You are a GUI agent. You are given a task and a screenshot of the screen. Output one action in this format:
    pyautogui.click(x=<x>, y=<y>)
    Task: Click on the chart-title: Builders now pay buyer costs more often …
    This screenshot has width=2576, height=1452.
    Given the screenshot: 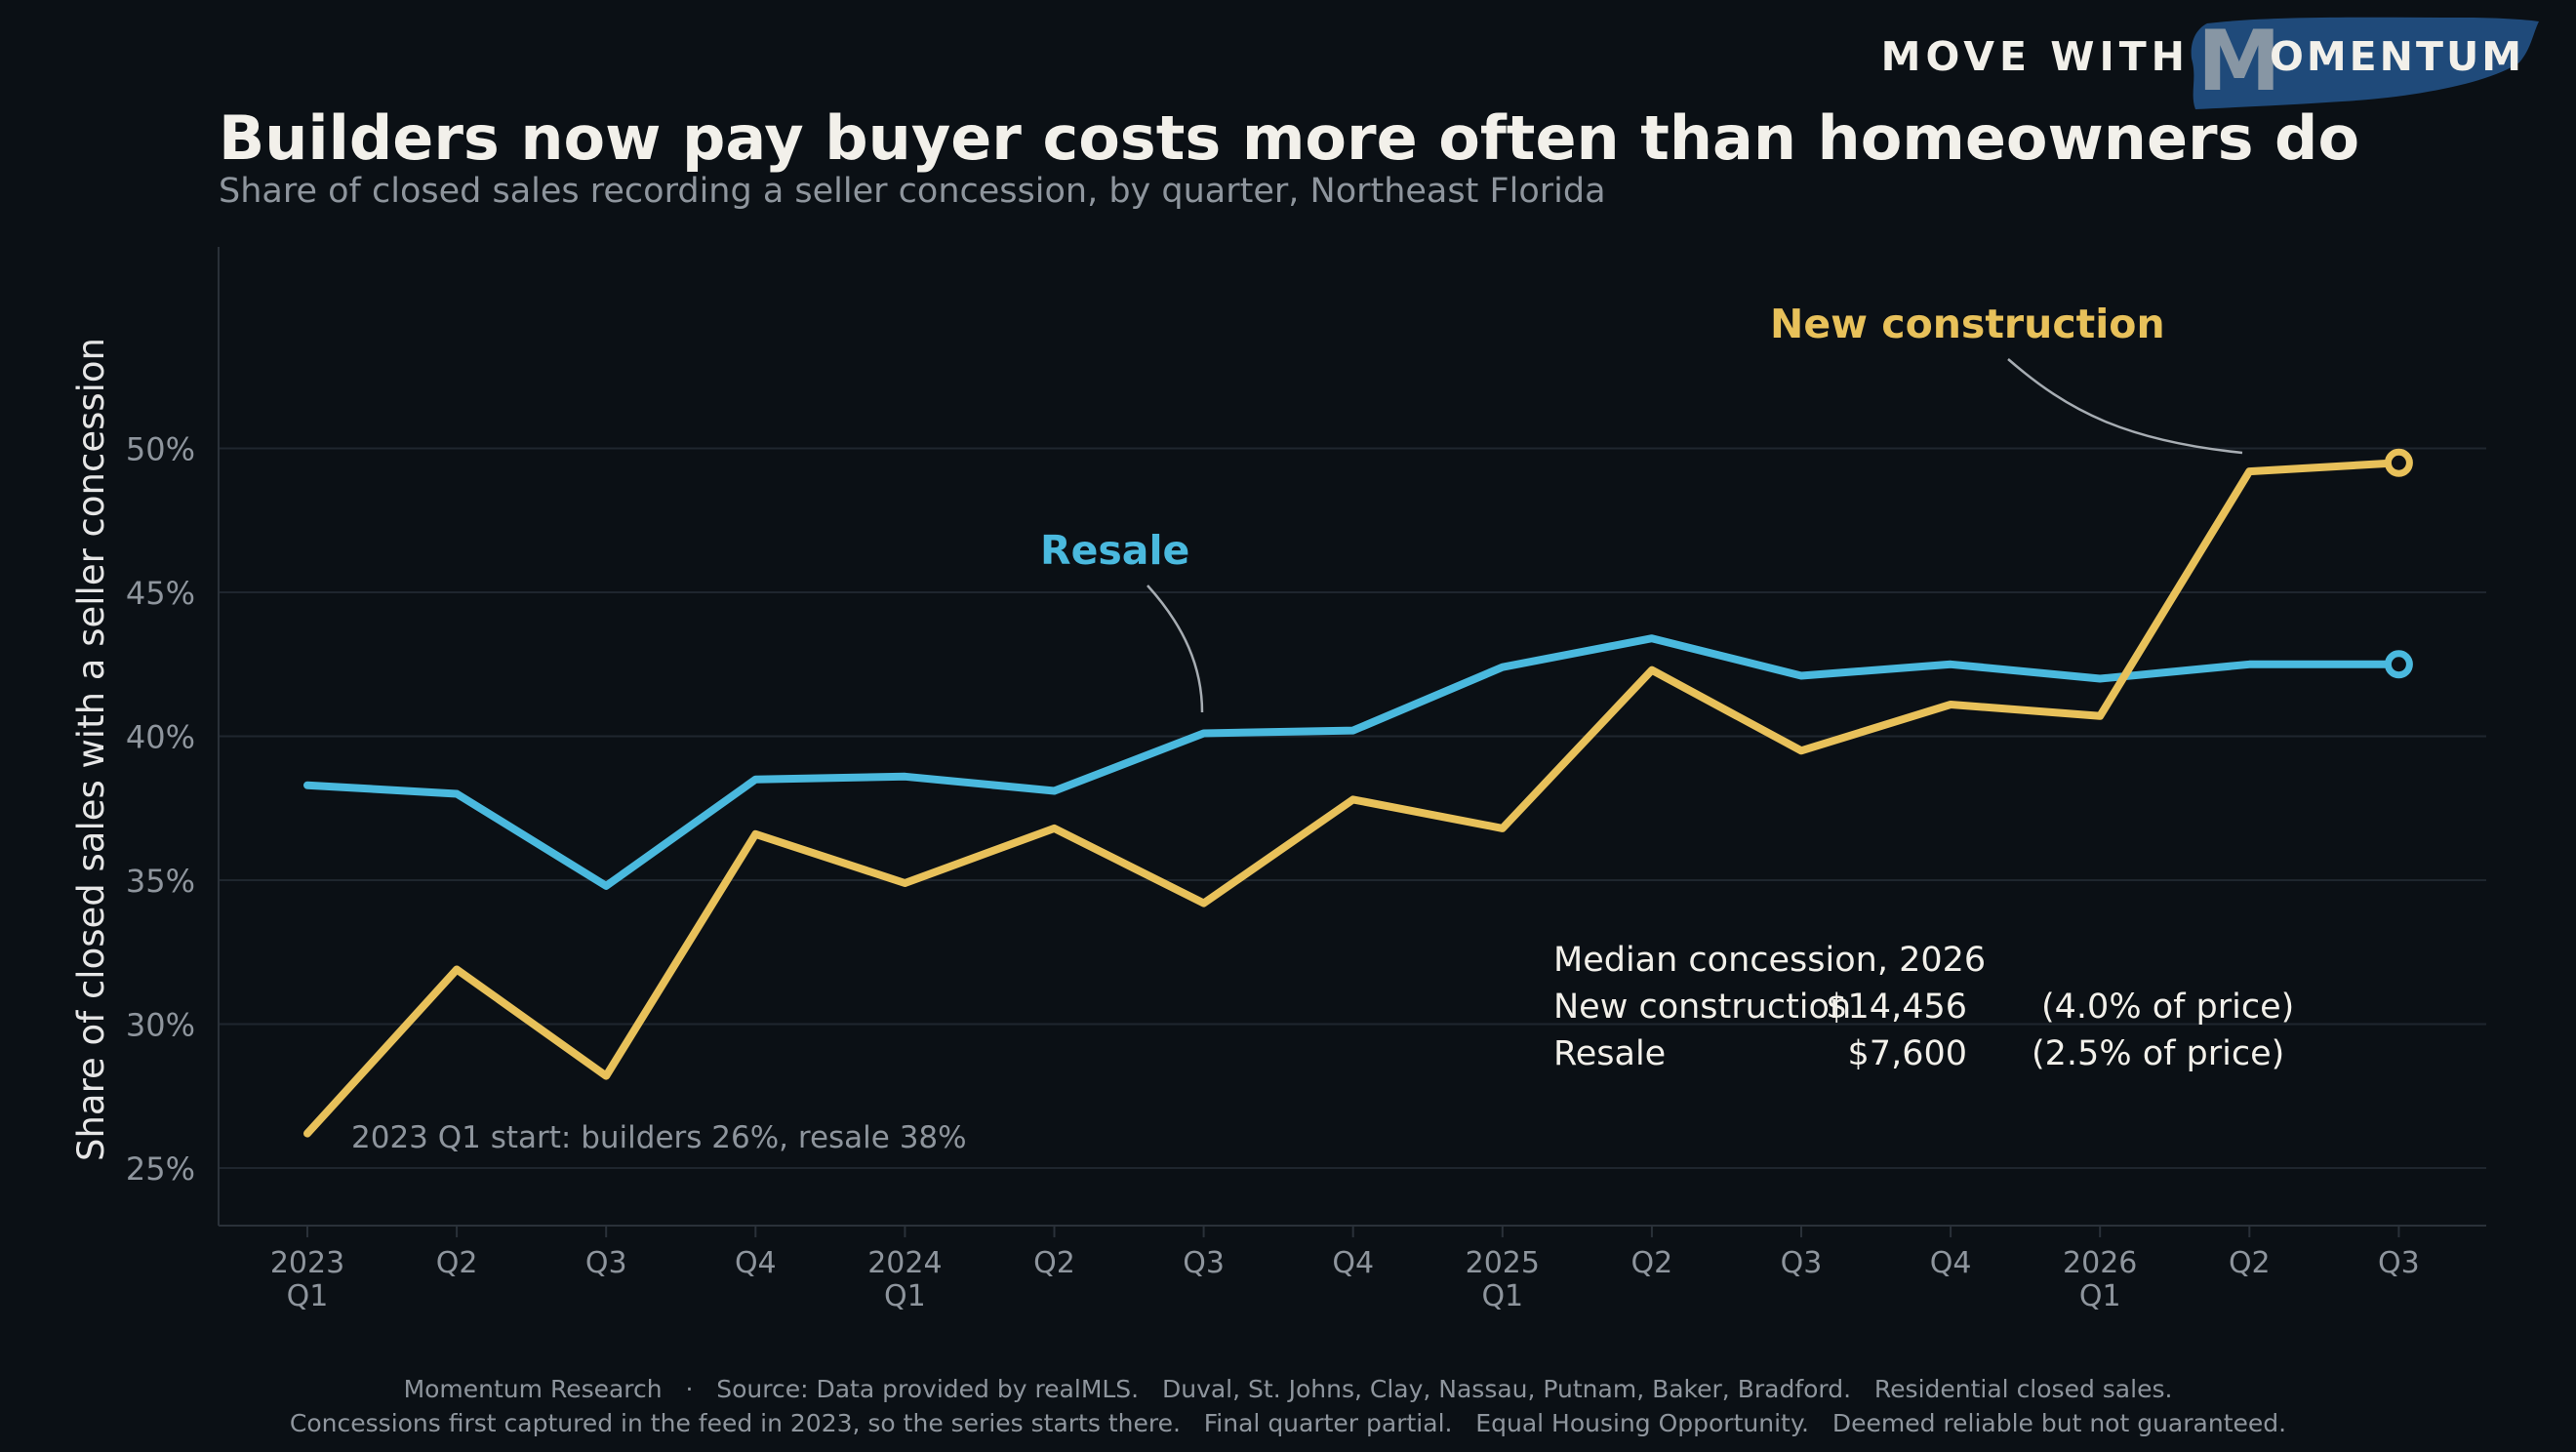 What is the action you would take?
    pyautogui.click(x=1289, y=138)
    